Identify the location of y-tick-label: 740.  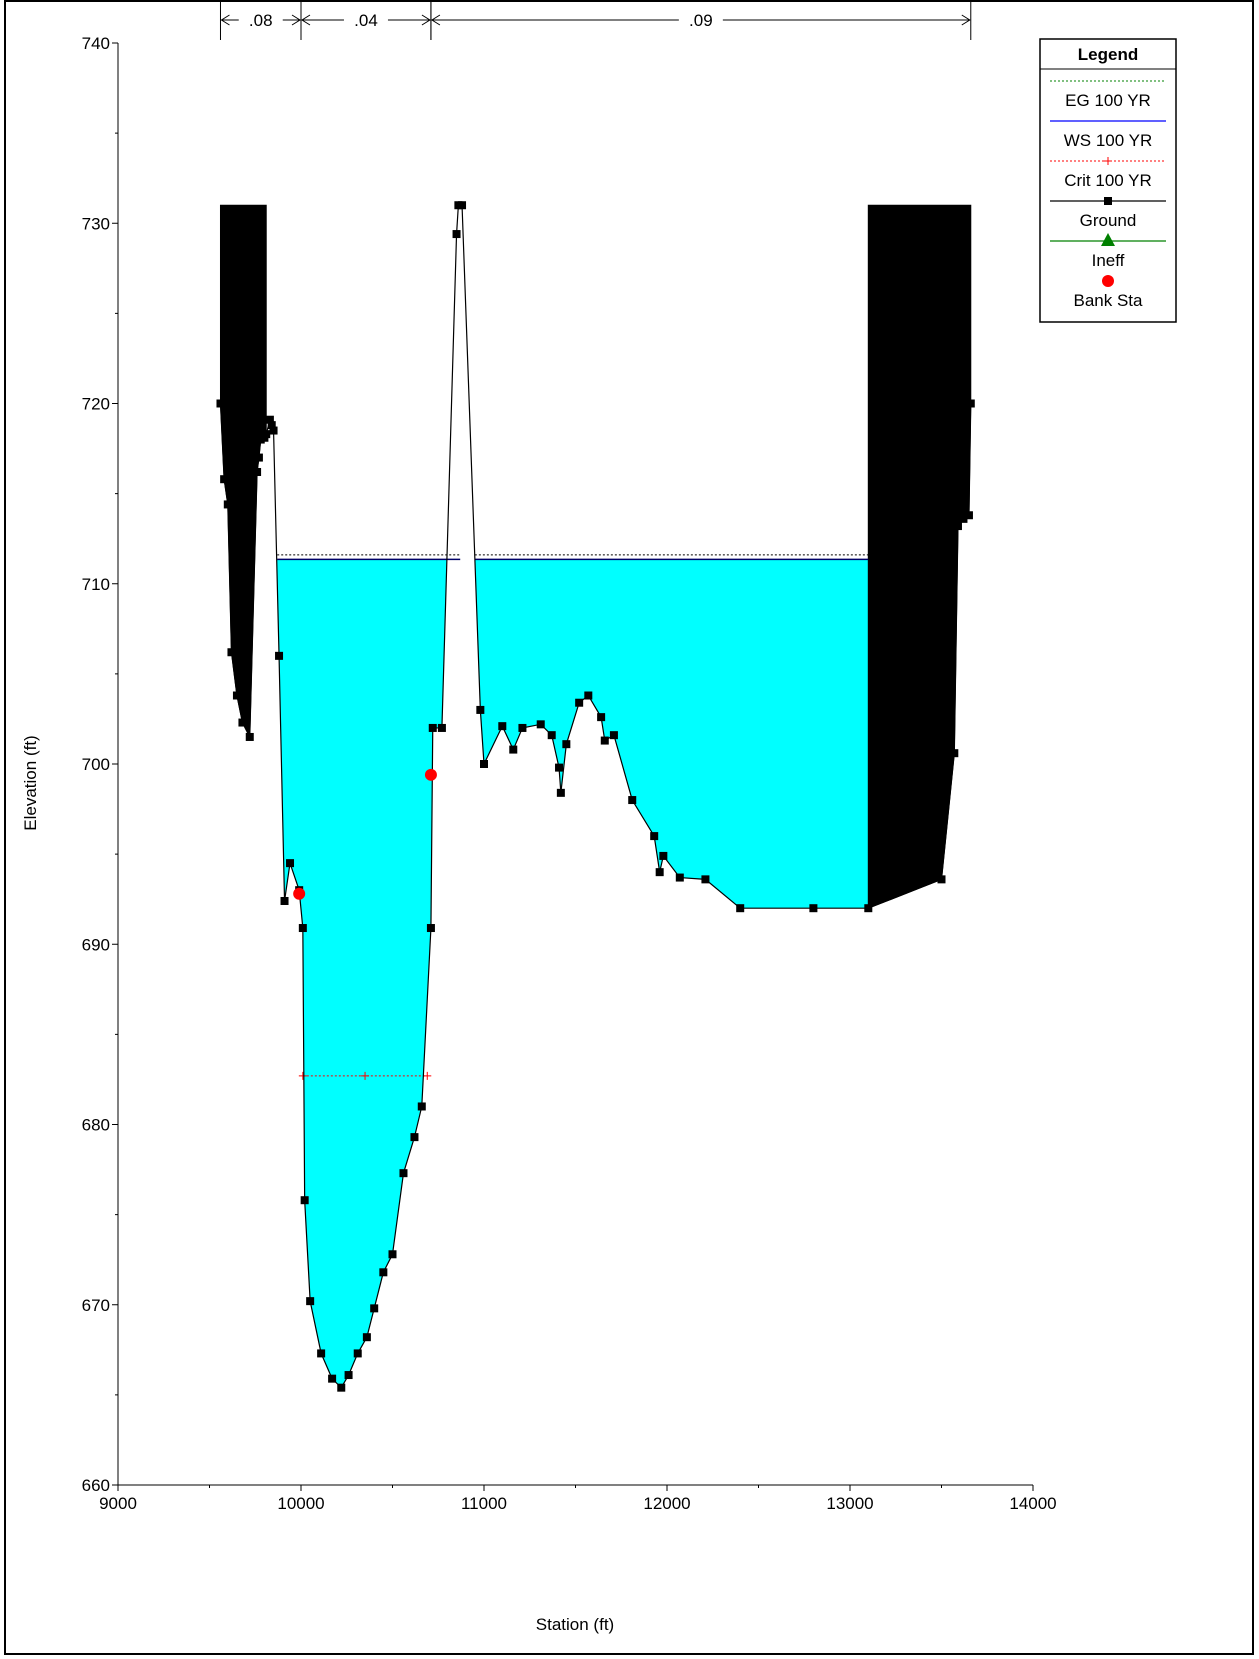
(96, 43).